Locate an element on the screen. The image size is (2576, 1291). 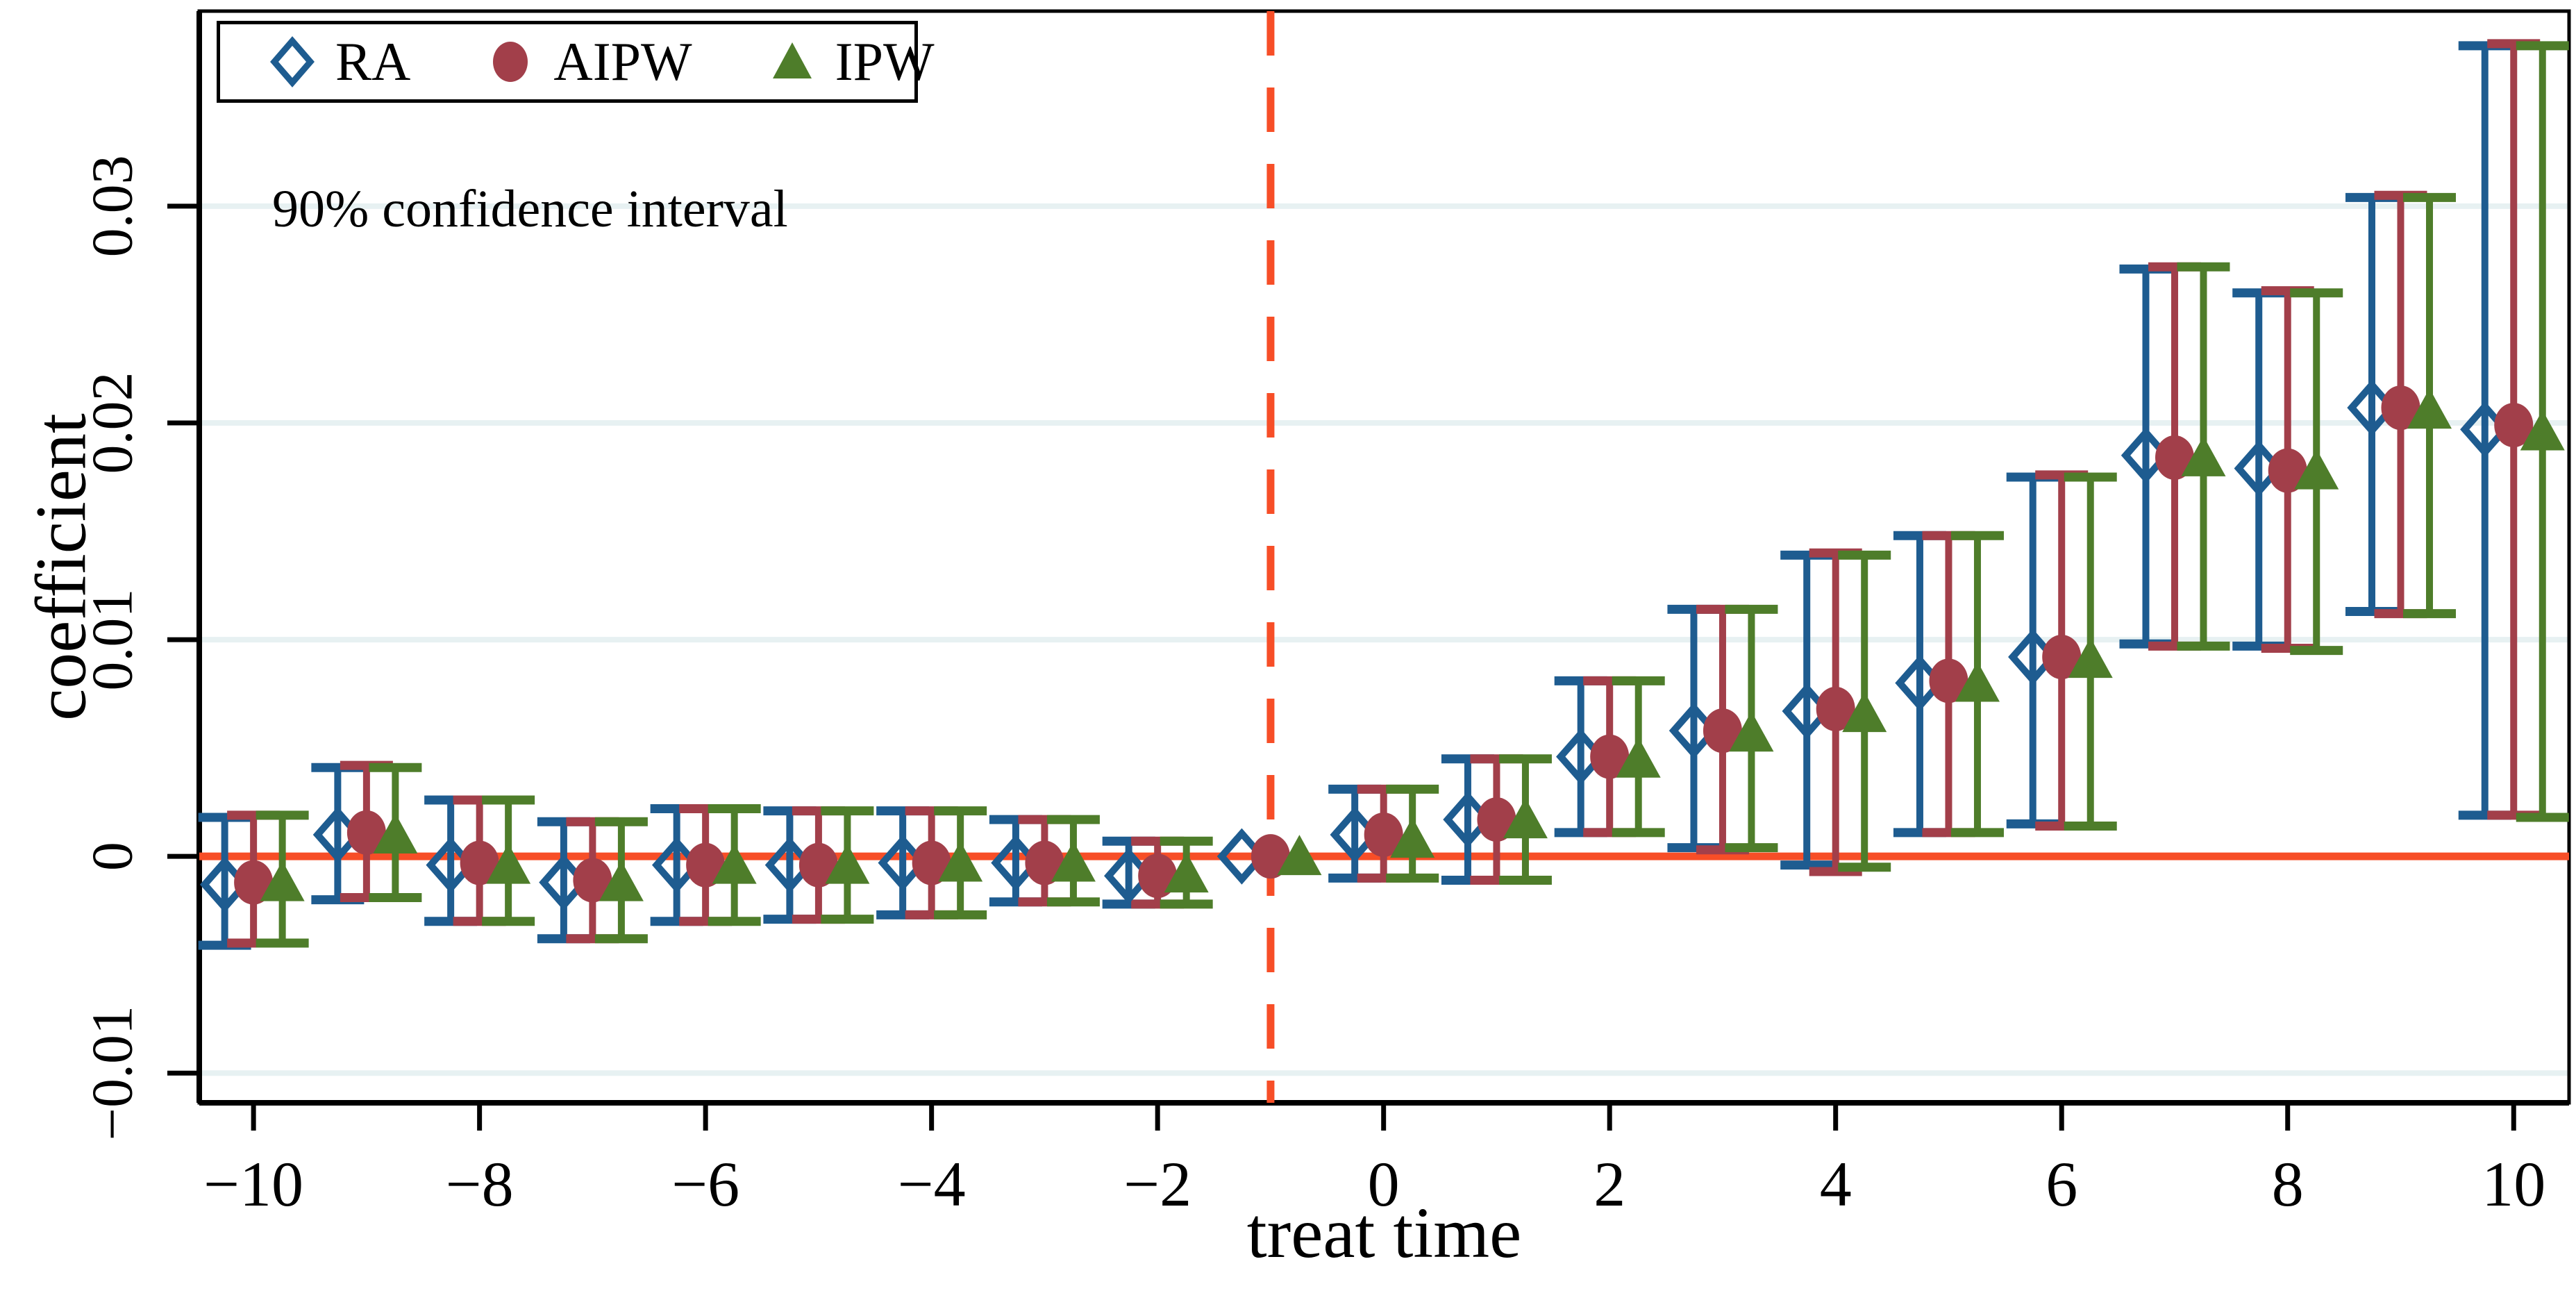
x-tick-label: −10 is located at coordinates (253, 1184).